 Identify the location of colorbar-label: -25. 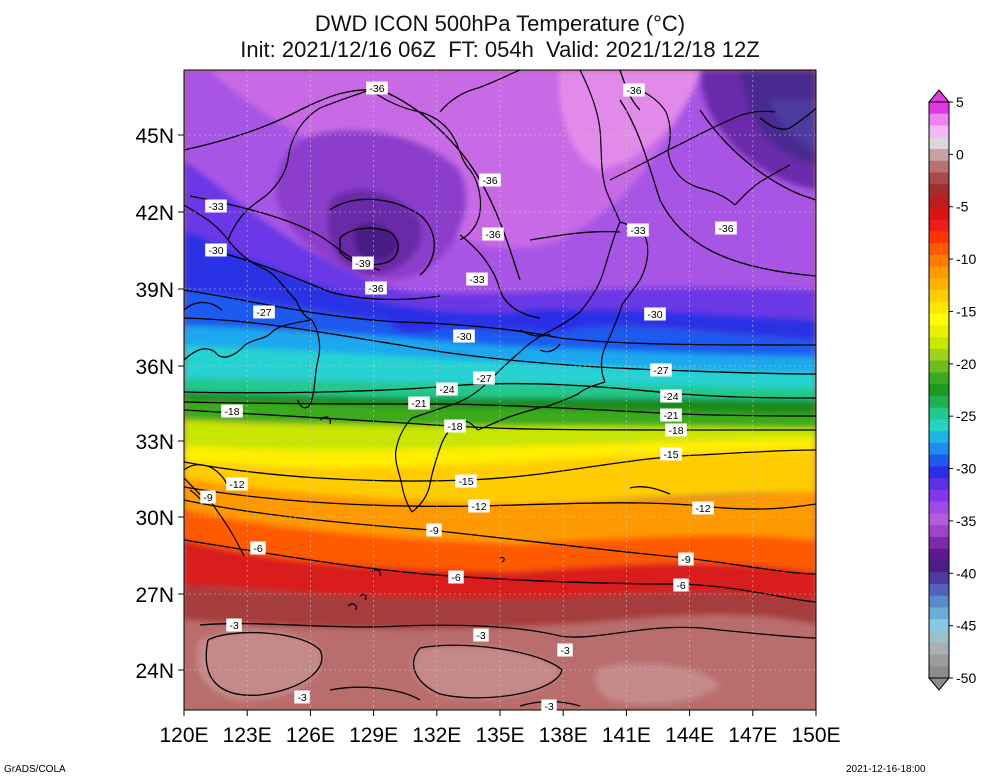
(966, 416).